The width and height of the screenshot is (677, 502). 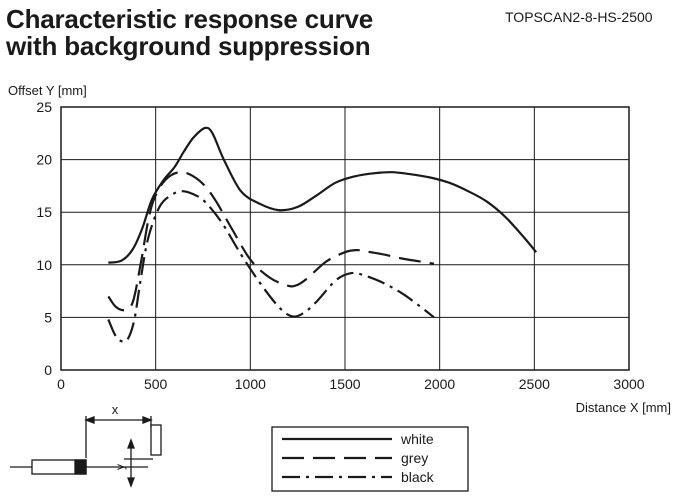 What do you see at coordinates (623, 407) in the screenshot?
I see `x-axis-label: Distance X [mm]` at bounding box center [623, 407].